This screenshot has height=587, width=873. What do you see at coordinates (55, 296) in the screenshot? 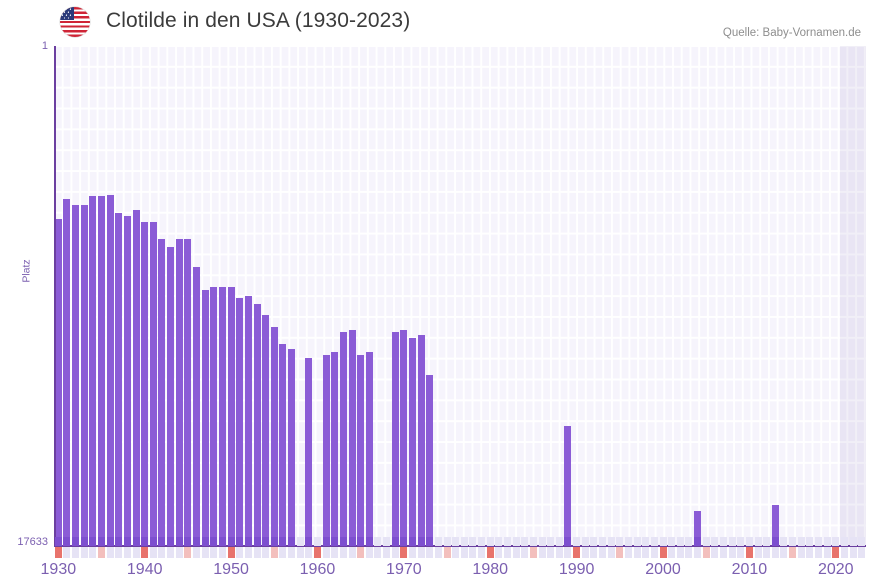
I see `y-axis-line` at bounding box center [55, 296].